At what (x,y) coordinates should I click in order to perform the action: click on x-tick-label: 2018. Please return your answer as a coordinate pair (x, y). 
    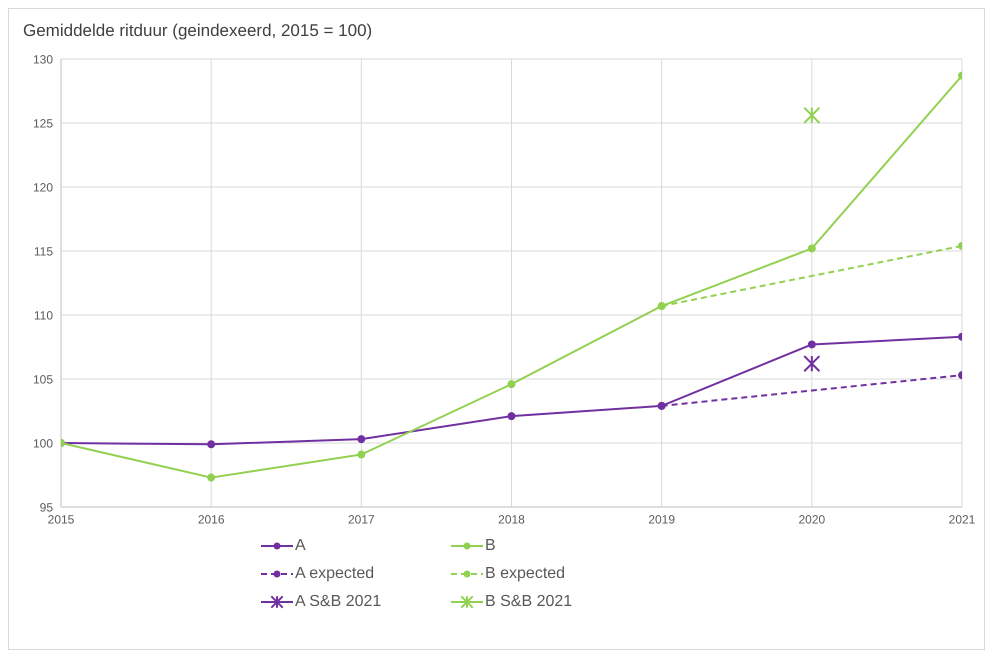
    Looking at the image, I should click on (512, 519).